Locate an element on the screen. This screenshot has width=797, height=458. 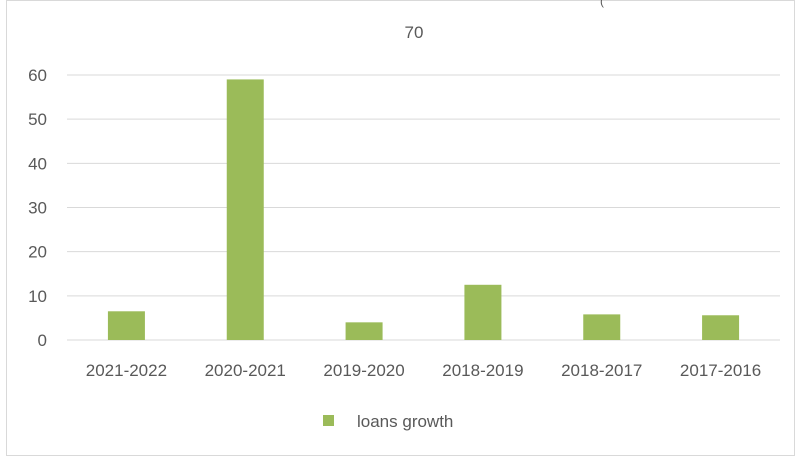
corner-mark: ( is located at coordinates (602, 4).